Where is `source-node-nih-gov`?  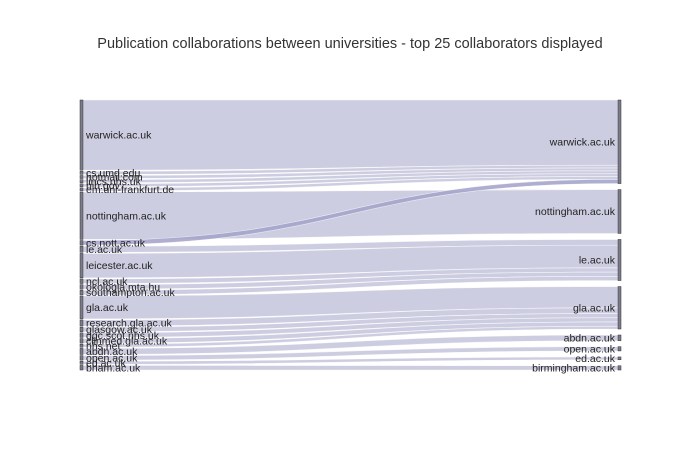
source-node-nih-gov is located at coordinates (81, 185).